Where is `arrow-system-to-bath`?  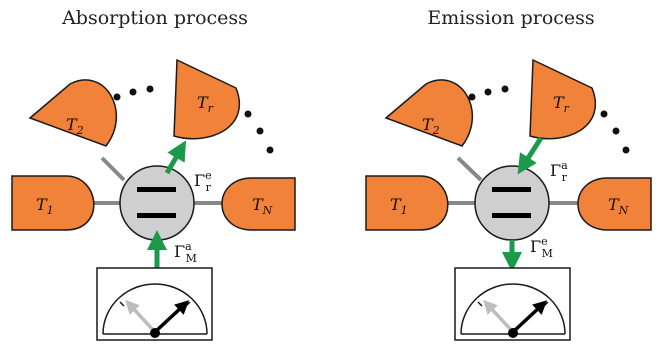 arrow-system-to-bath is located at coordinates (175, 157).